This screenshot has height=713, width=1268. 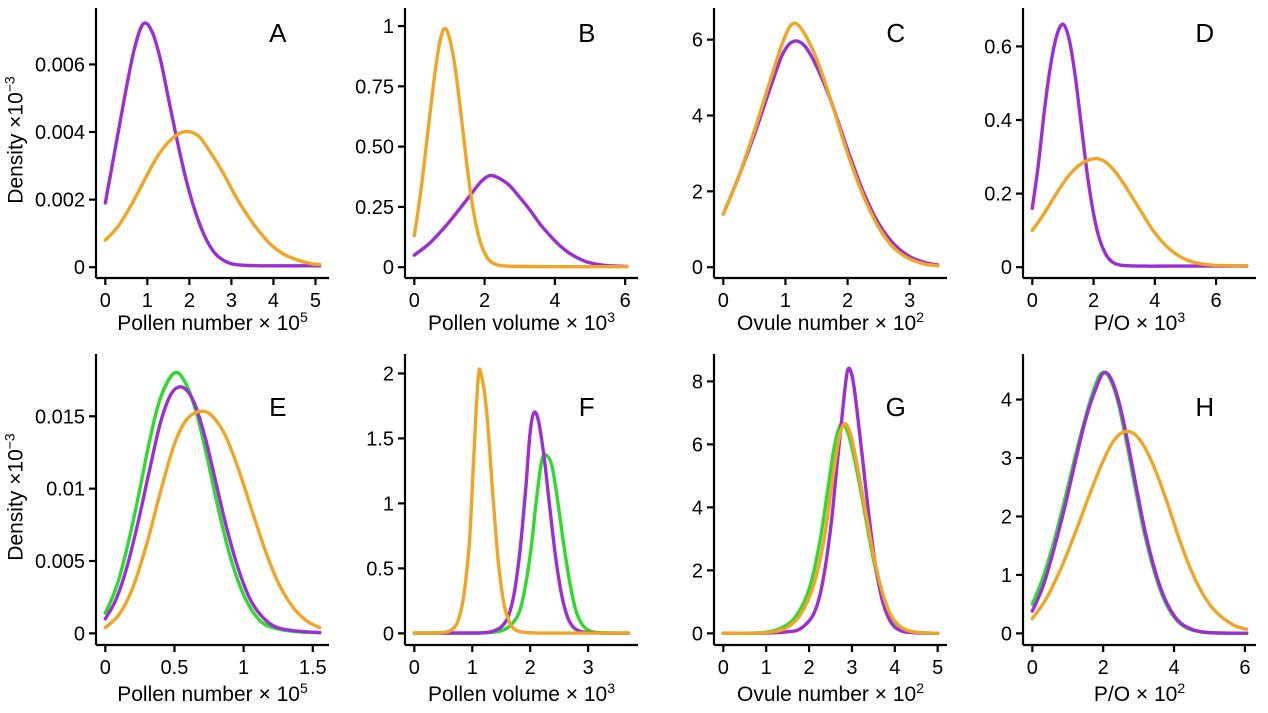 What do you see at coordinates (15, 527) in the screenshot?
I see `y-axis-title-column-bottom: Density ×10−3` at bounding box center [15, 527].